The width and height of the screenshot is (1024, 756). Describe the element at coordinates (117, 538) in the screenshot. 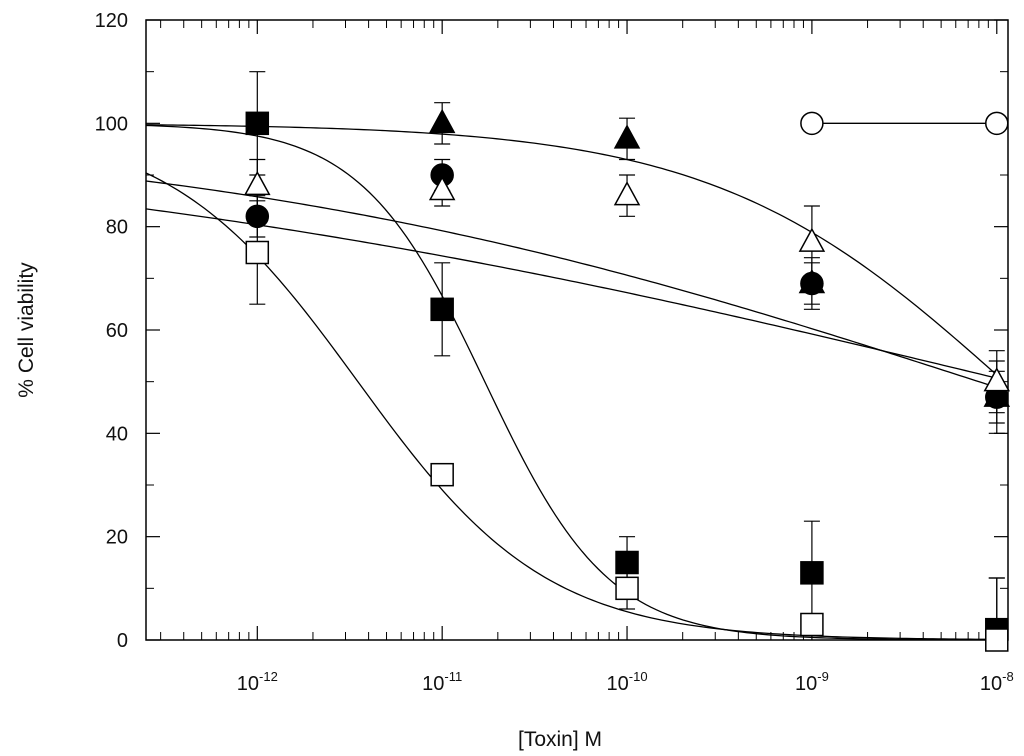

I see `y-tick-label: 20` at that location.